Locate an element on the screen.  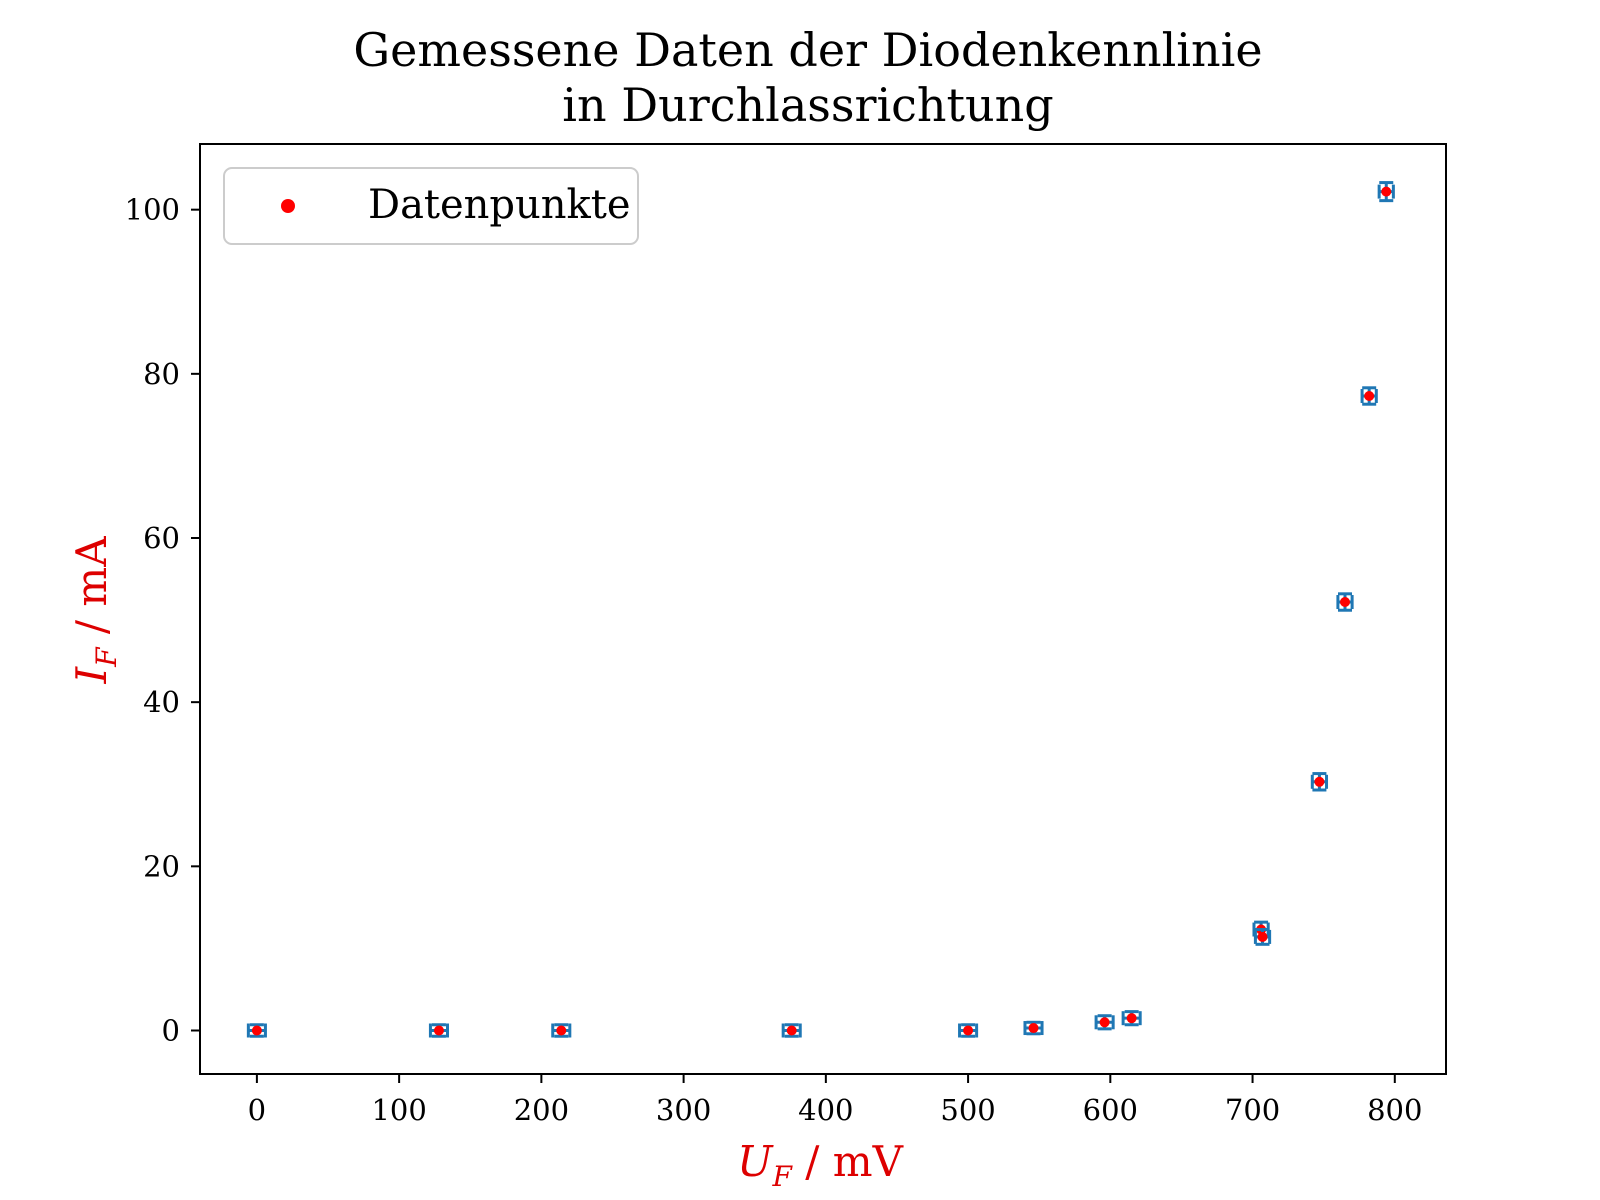
x-tick-label: 500 is located at coordinates (967, 1110).